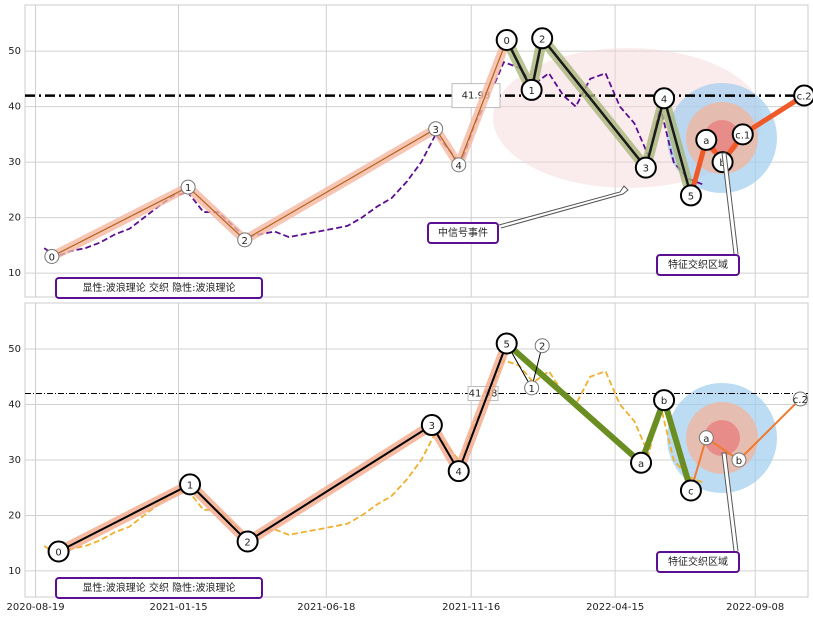  What do you see at coordinates (476, 96) in the screenshot?
I see `level-label: 41.98` at bounding box center [476, 96].